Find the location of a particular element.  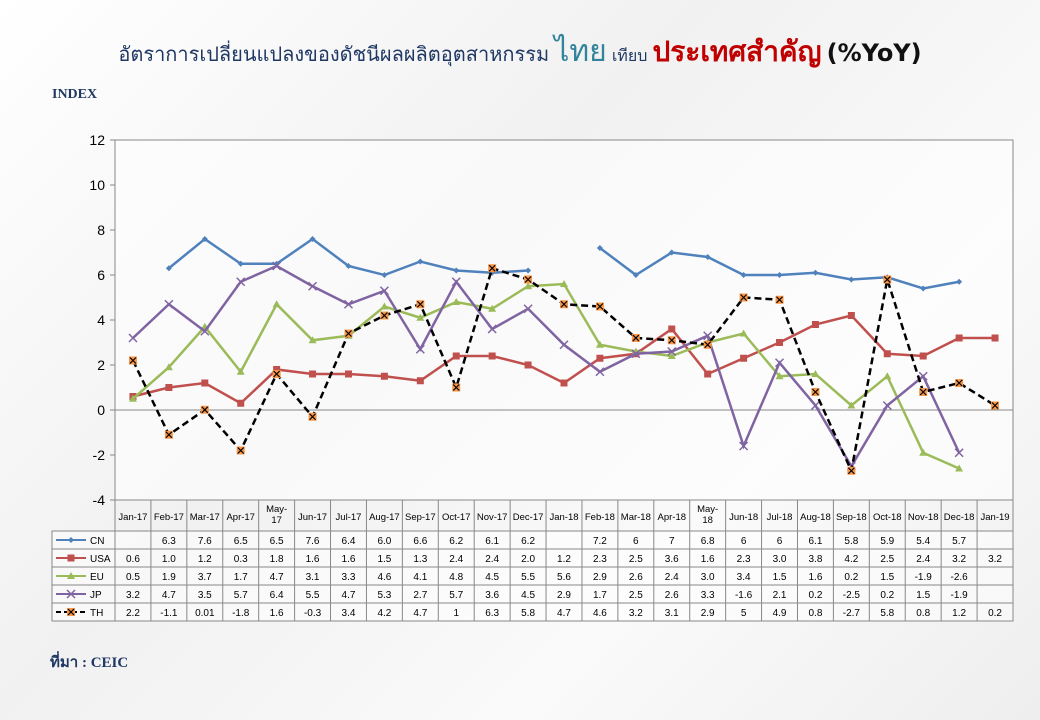

x-tick-label: Jun-18 is located at coordinates (743, 517).